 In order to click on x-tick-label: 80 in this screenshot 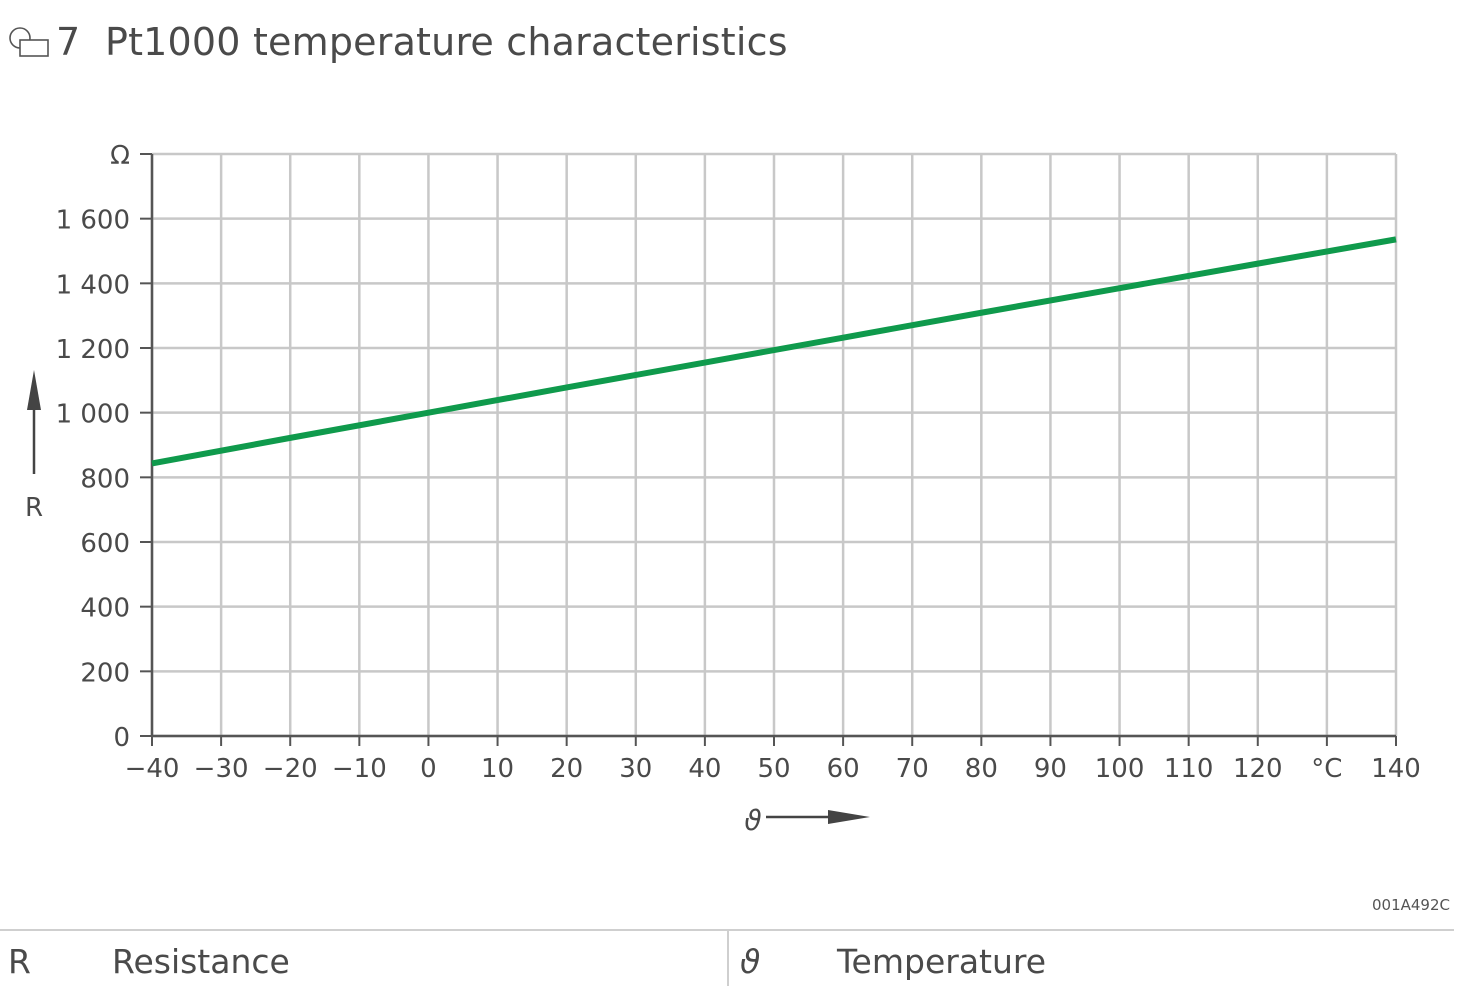, I will do `click(981, 769)`.